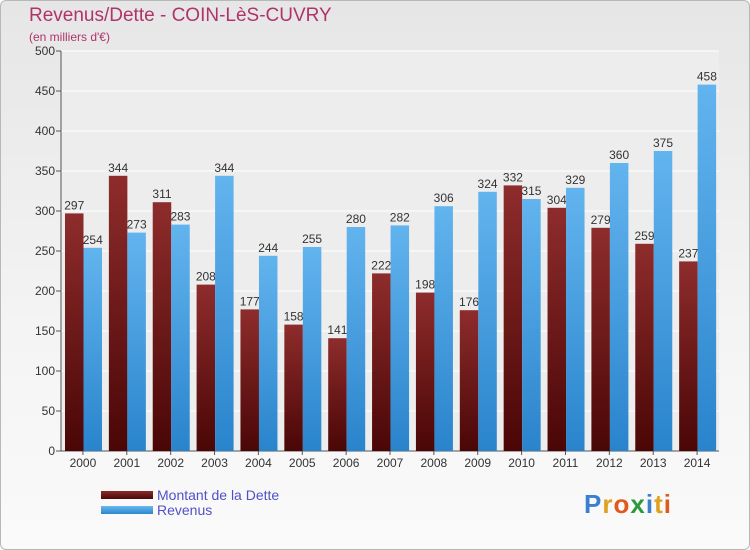  What do you see at coordinates (400, 217) in the screenshot?
I see `data-label-revenus: 282` at bounding box center [400, 217].